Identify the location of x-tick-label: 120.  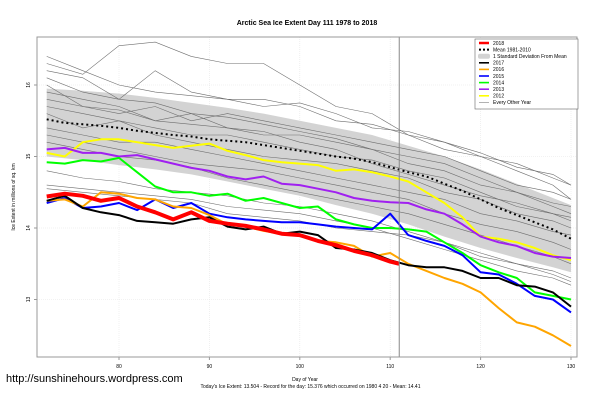
(480, 367).